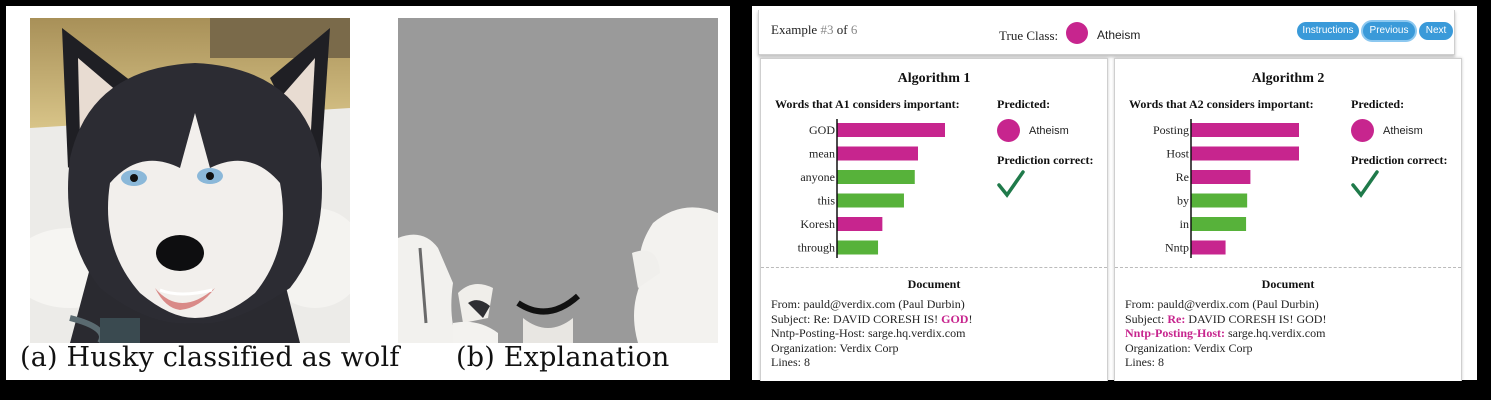 The width and height of the screenshot is (1491, 400). I want to click on word-label: Posting, so click(1171, 130).